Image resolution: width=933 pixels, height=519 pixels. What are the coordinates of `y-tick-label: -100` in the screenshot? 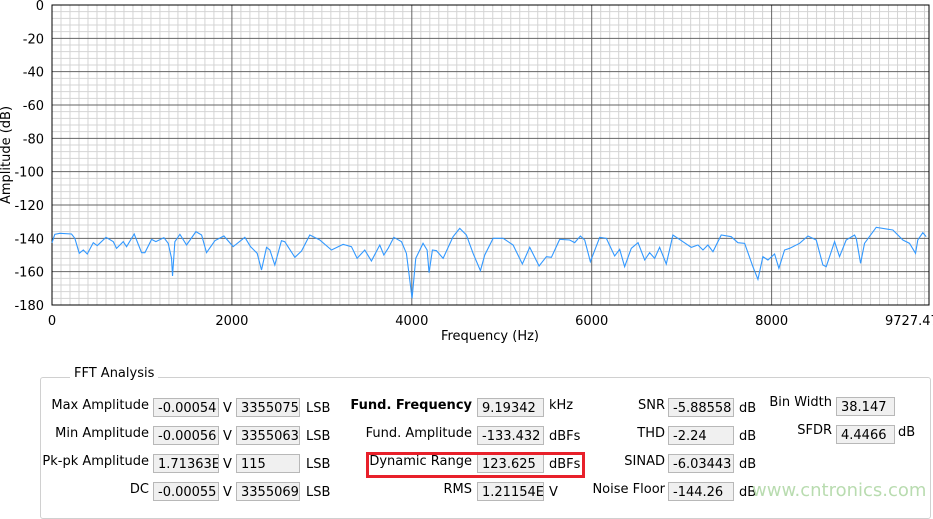 It's located at (29, 173).